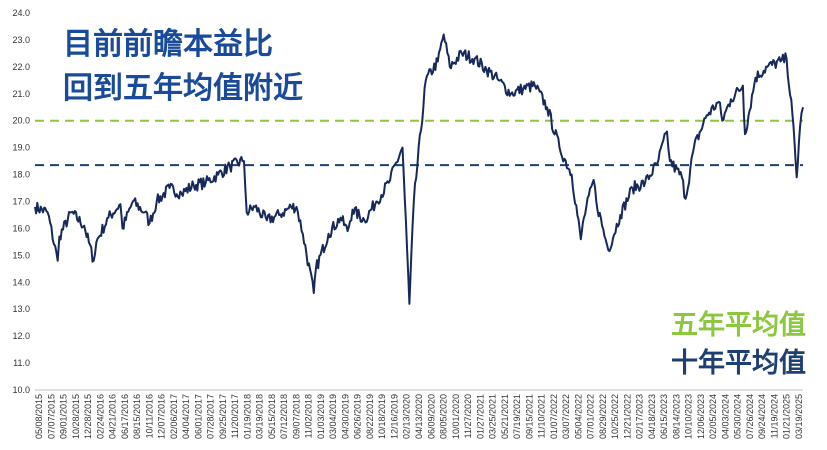  Describe the element at coordinates (21, 255) in the screenshot. I see `y-tick-label: 15.0` at that location.